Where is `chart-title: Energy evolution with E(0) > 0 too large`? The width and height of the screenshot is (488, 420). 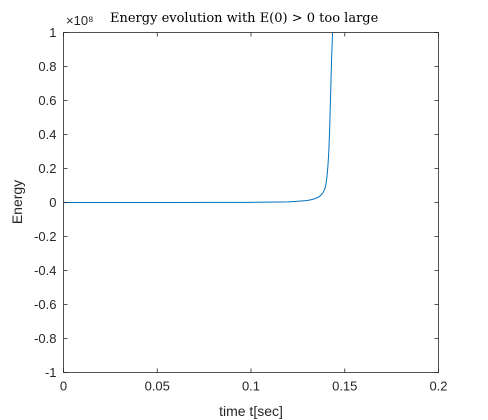 chart-title: Energy evolution with E(0) > 0 too large is located at coordinates (244, 18).